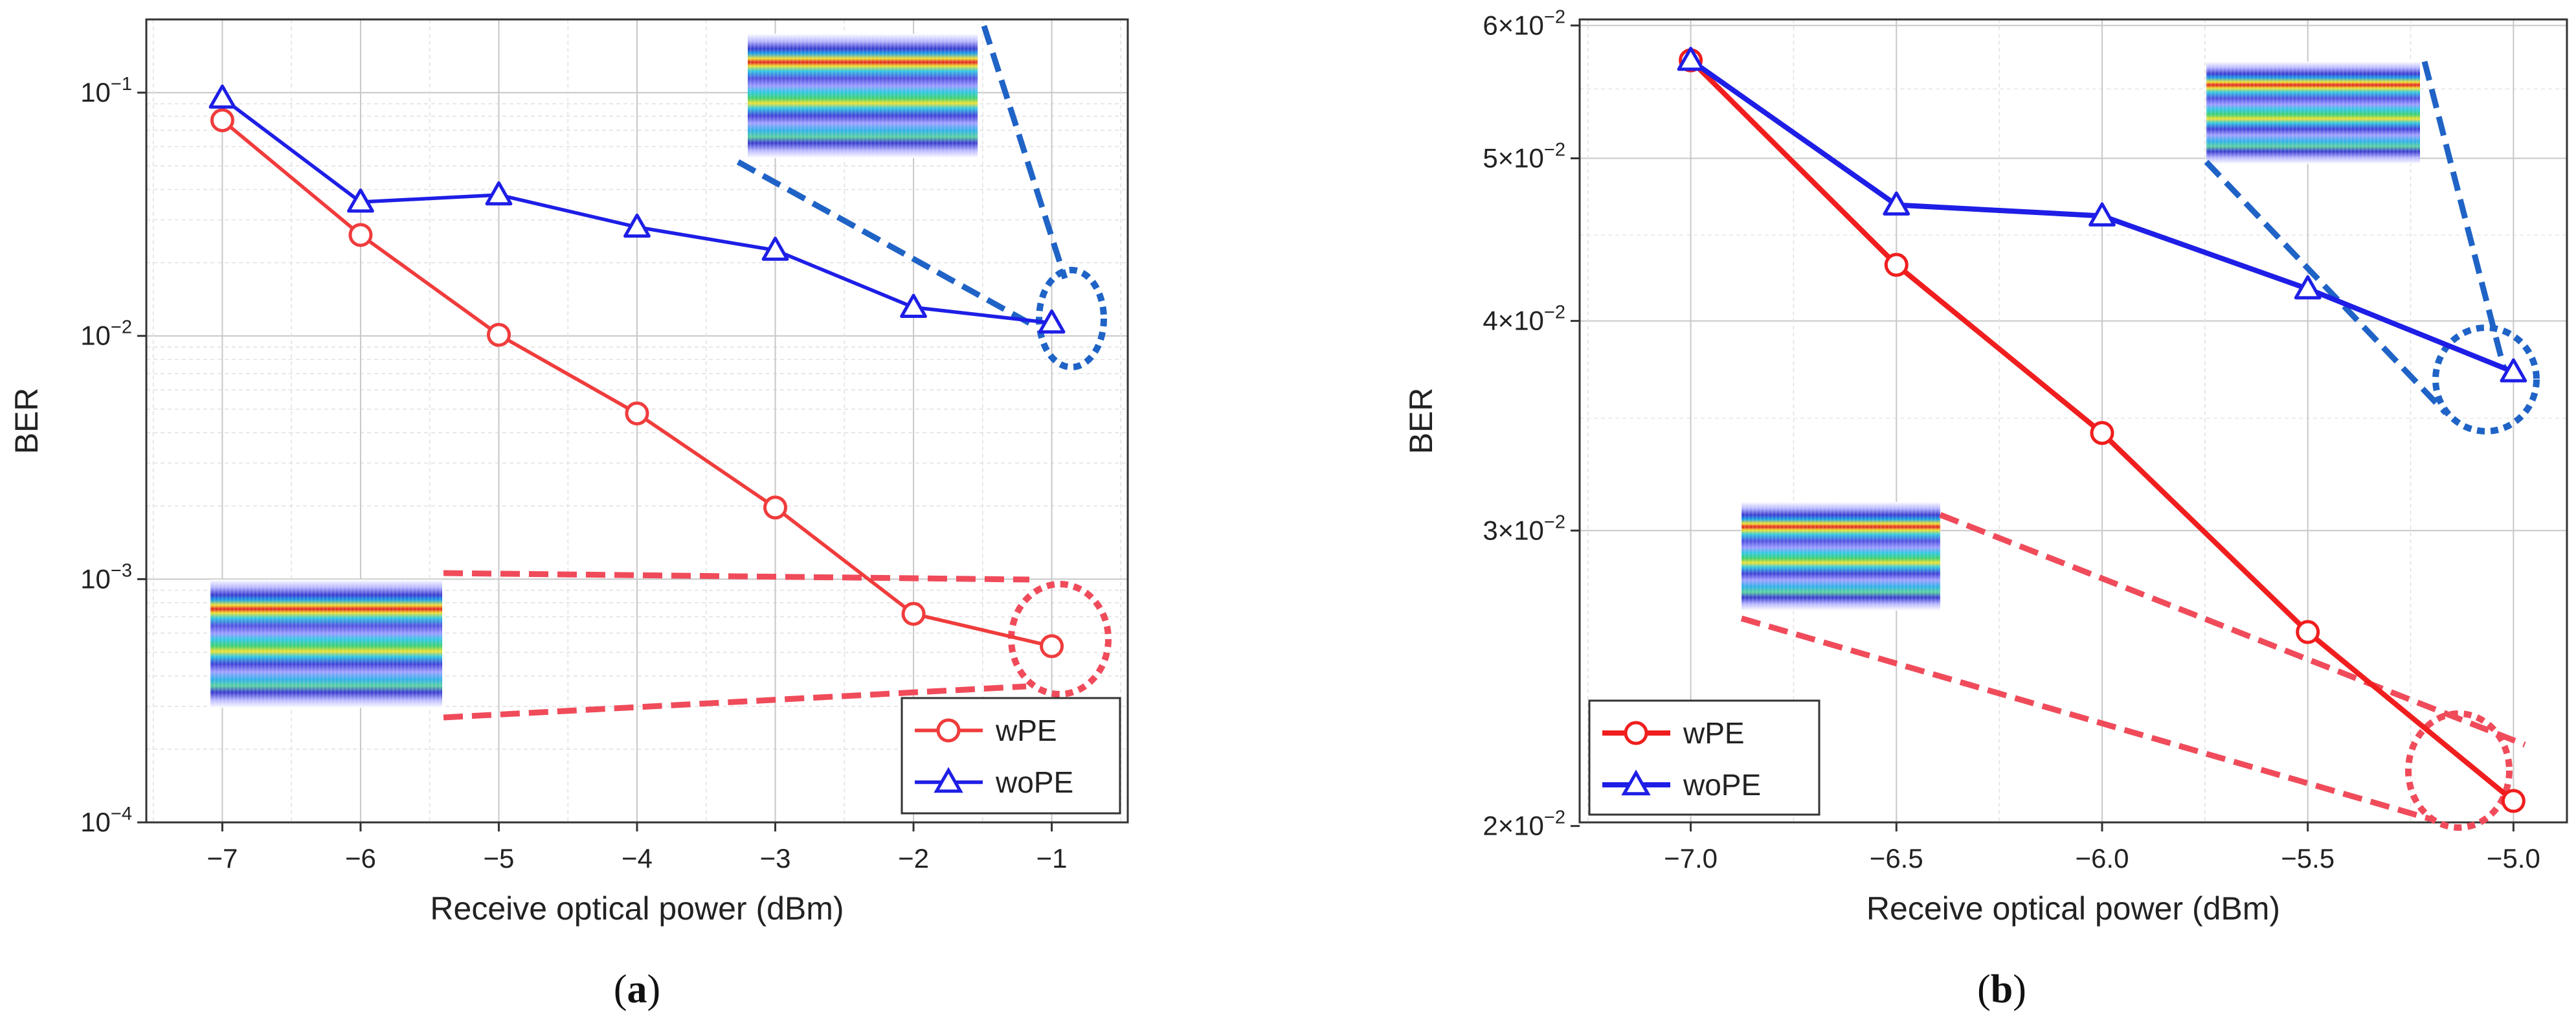 The width and height of the screenshot is (2576, 1027). Describe the element at coordinates (913, 858) in the screenshot. I see `x-tick-label: −2` at that location.